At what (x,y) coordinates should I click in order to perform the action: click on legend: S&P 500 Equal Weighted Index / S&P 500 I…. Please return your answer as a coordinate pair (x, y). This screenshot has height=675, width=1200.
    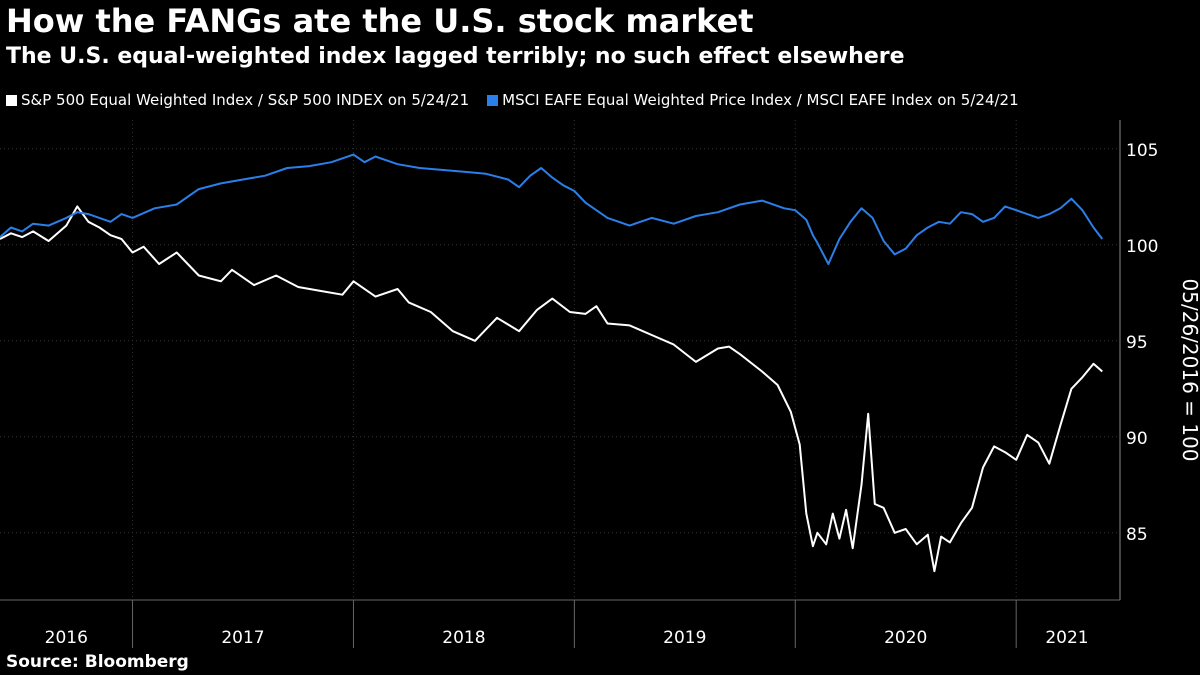
    Looking at the image, I should click on (521, 100).